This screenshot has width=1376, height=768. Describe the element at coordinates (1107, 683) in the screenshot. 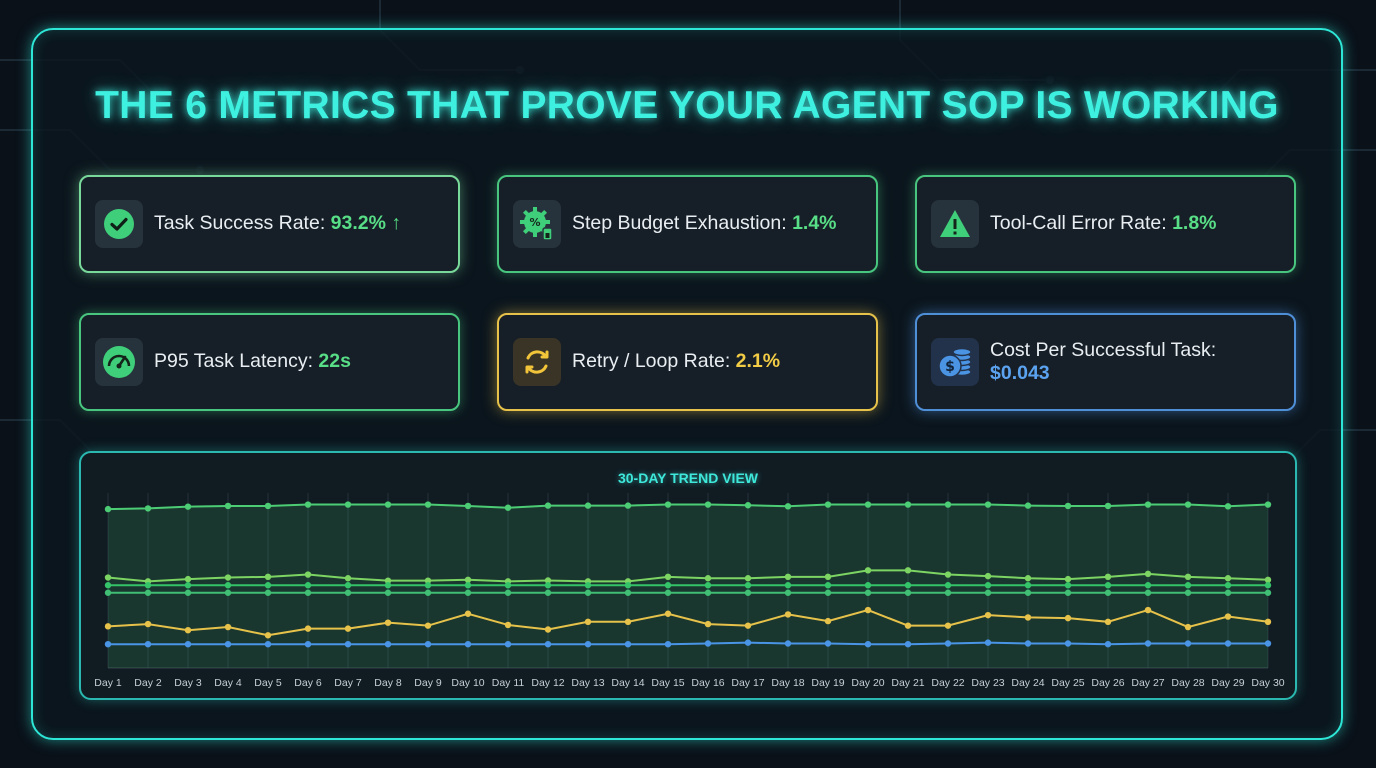

I see `x-tick-label: Day 26` at that location.